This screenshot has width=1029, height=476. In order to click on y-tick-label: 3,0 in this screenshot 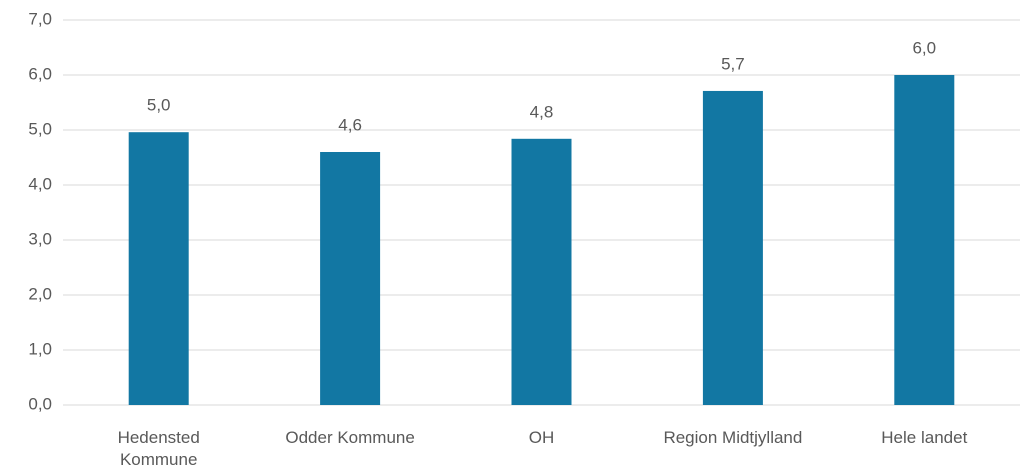, I will do `click(40, 238)`.